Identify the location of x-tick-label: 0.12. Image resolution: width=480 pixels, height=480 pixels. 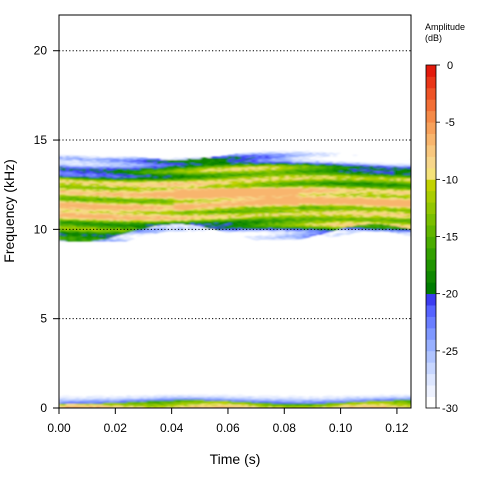
(397, 428).